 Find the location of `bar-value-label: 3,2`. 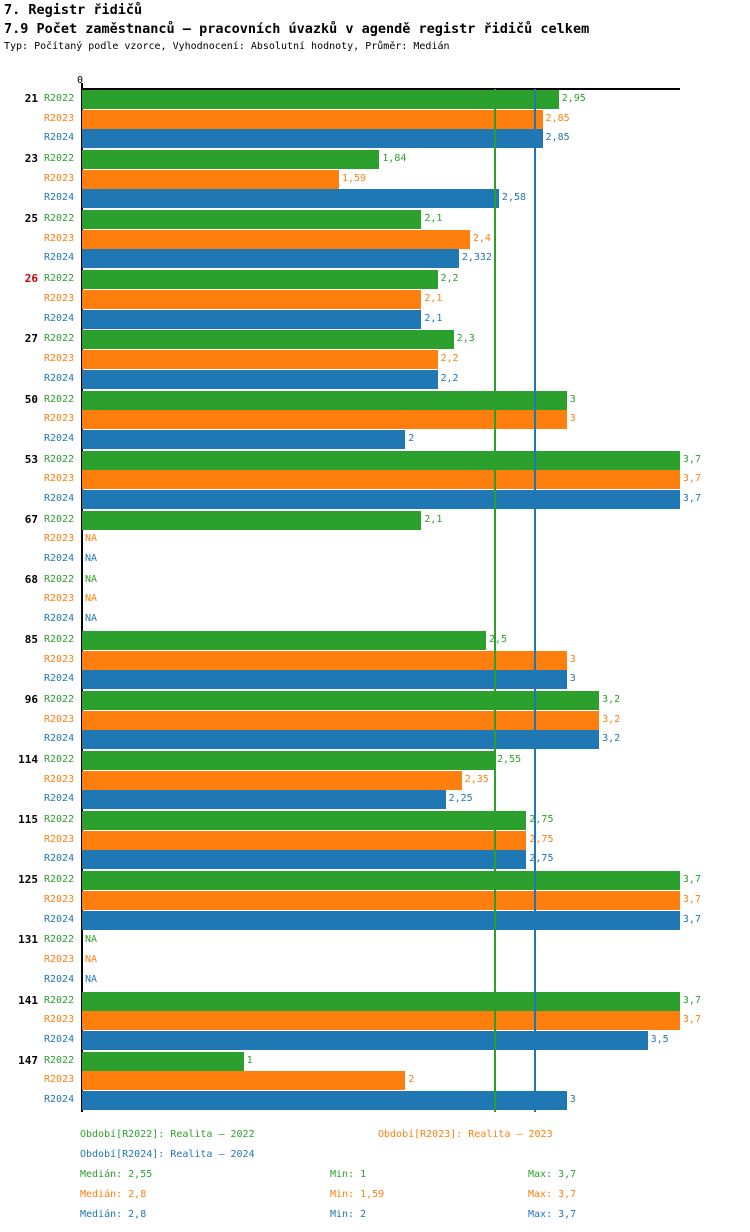

bar-value-label: 3,2 is located at coordinates (611, 719).